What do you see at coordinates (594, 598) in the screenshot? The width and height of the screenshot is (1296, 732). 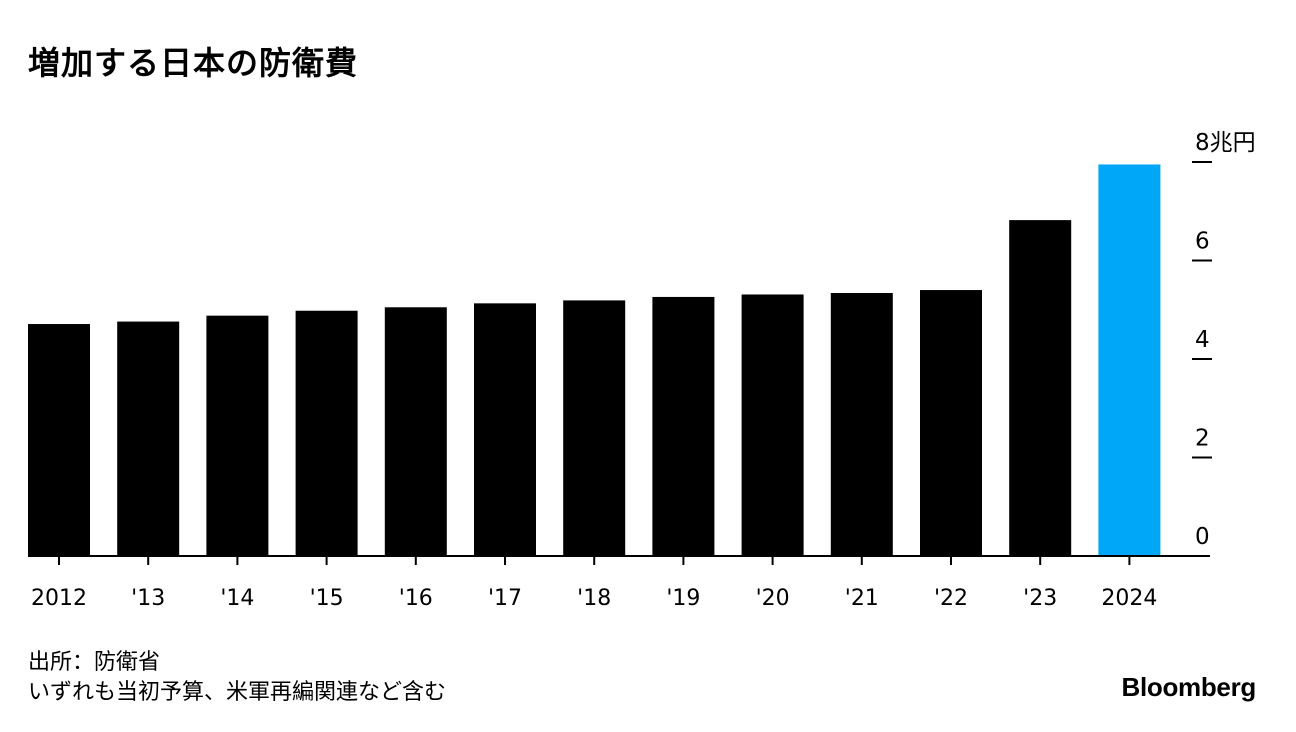 I see `x-tick-label: '18` at bounding box center [594, 598].